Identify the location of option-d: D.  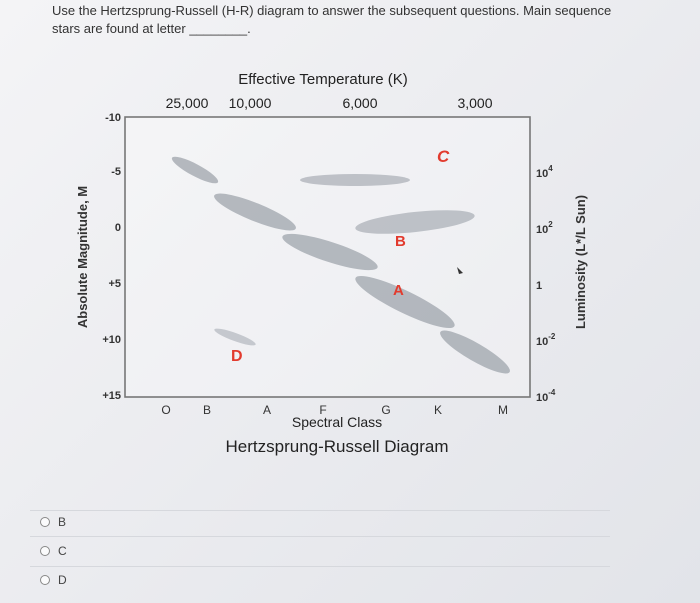
(320, 580).